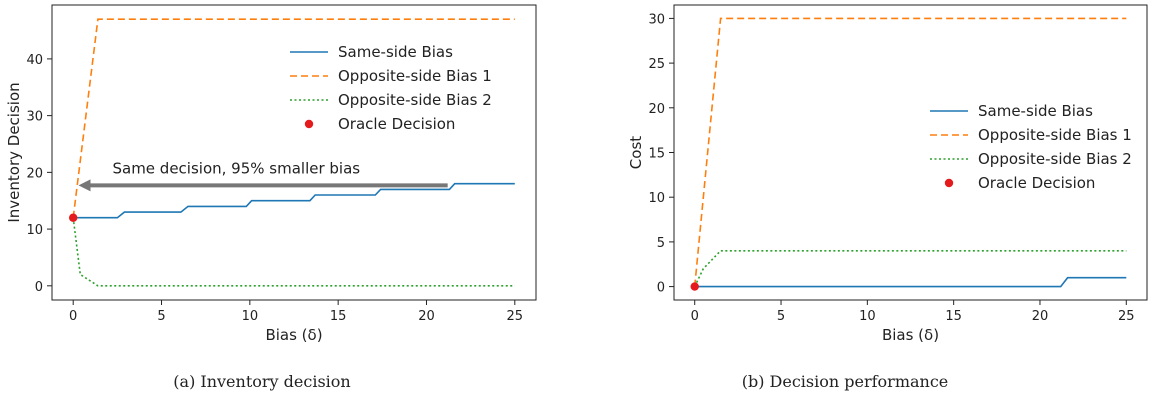  Describe the element at coordinates (14, 152) in the screenshot. I see `y-axis-title: Inventory Decision` at that location.